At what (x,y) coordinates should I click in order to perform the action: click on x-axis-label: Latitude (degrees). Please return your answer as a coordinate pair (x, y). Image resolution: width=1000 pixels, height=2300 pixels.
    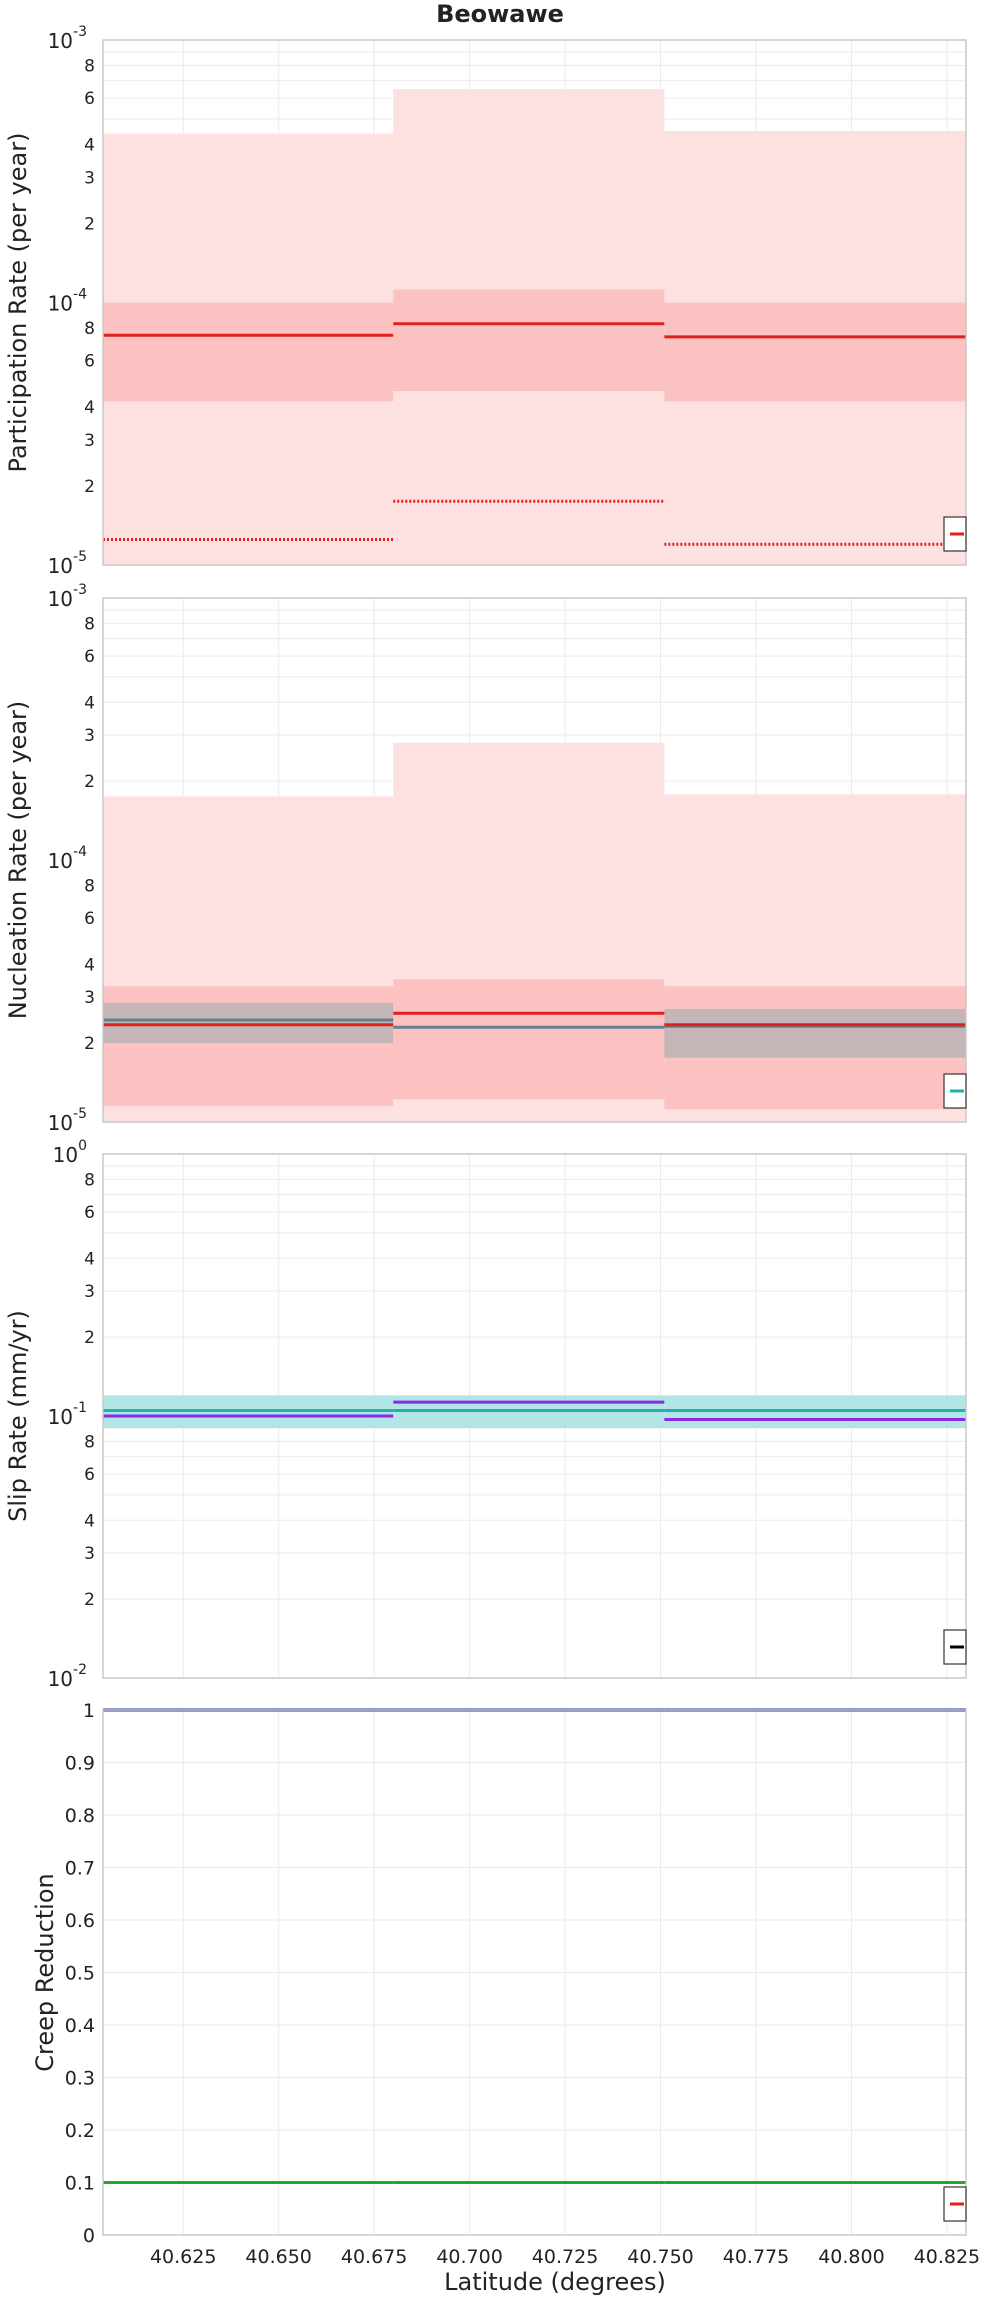
    Looking at the image, I should click on (555, 2282).